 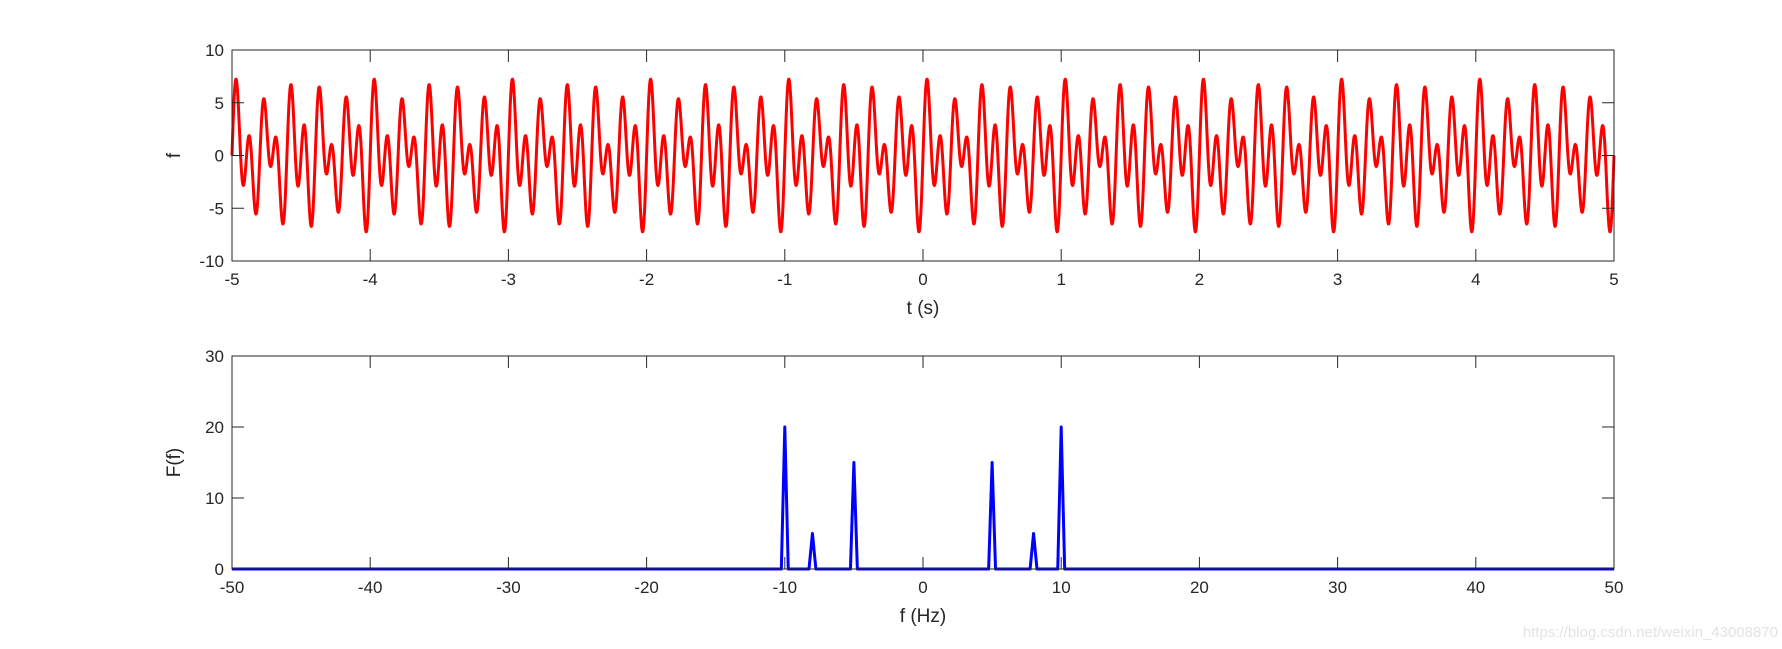 I want to click on x-tick-label: 2, so click(x=1199, y=279).